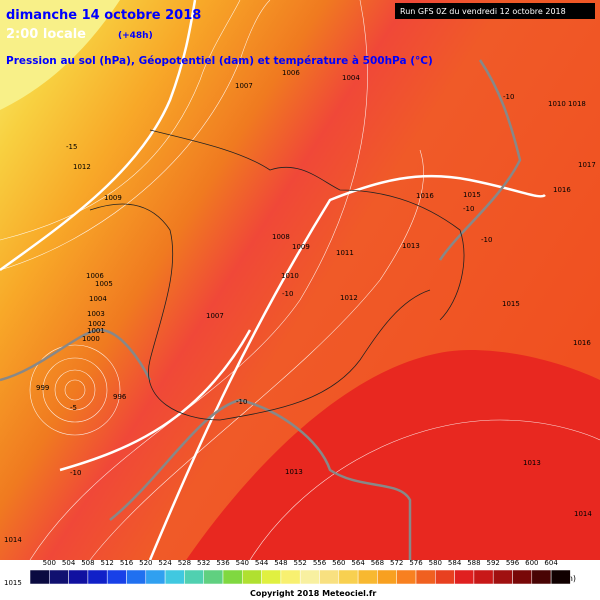  Describe the element at coordinates (587, 165) in the screenshot. I see `pressure-label: 1017` at that location.